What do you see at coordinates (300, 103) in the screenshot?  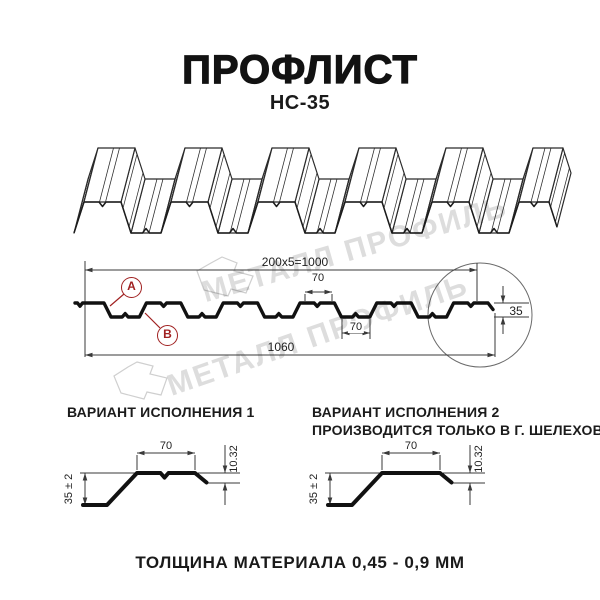 I see `profile-code: НС-35` at bounding box center [300, 103].